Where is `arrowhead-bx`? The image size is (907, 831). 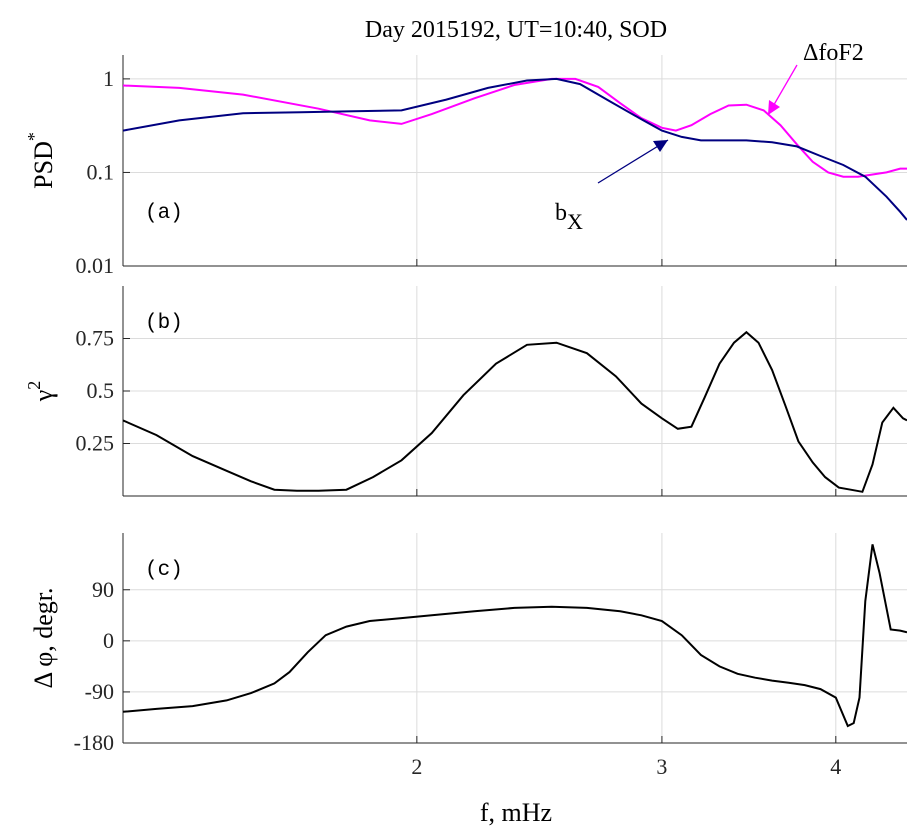
arrowhead-bx is located at coordinates (660, 146).